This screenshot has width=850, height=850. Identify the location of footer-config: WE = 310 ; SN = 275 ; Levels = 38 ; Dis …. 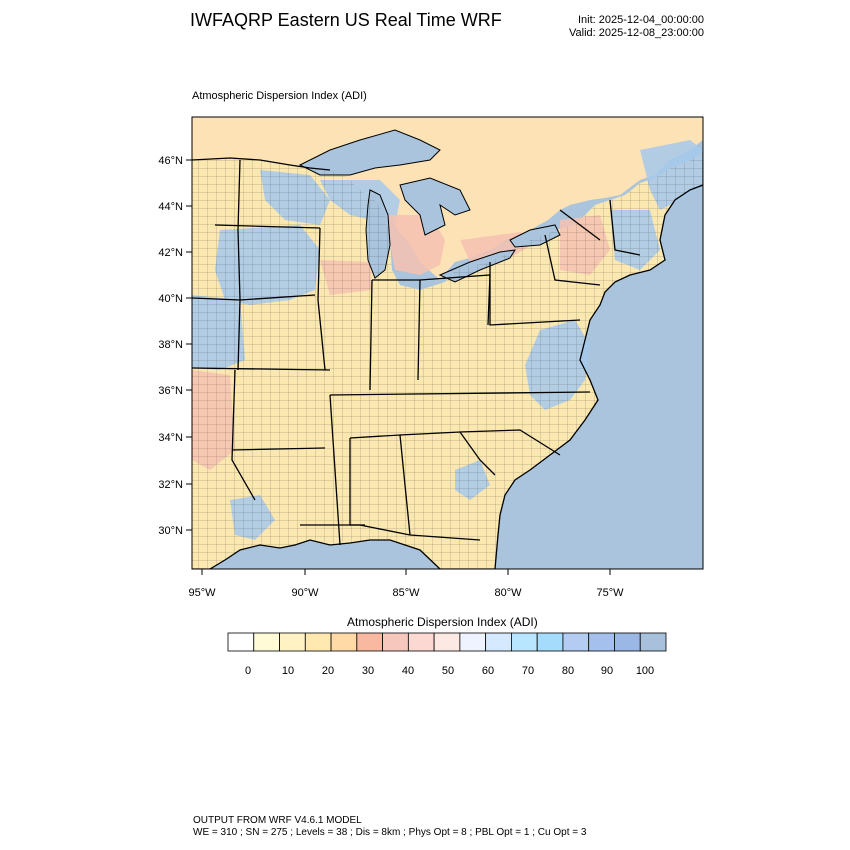
(390, 832).